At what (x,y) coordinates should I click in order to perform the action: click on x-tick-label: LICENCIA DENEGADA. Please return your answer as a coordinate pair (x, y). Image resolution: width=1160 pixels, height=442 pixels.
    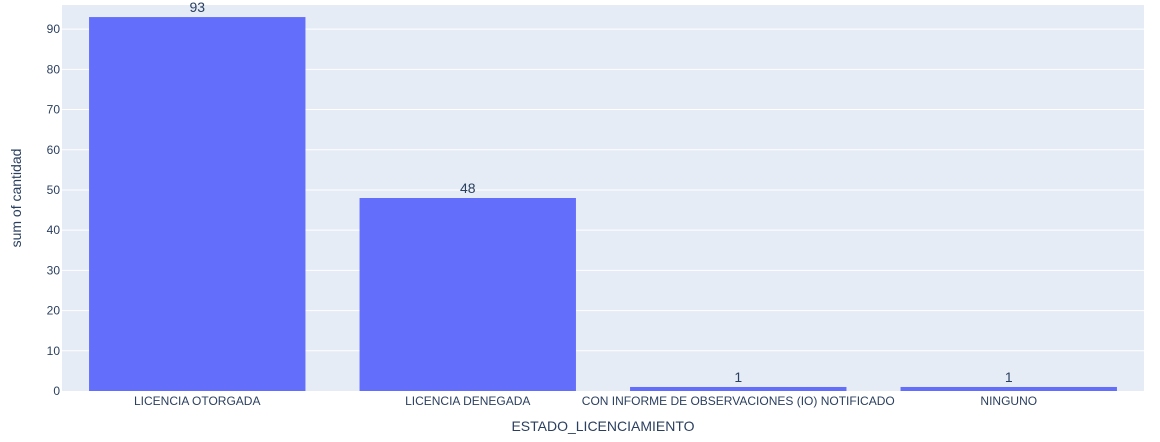
    Looking at the image, I should click on (467, 401).